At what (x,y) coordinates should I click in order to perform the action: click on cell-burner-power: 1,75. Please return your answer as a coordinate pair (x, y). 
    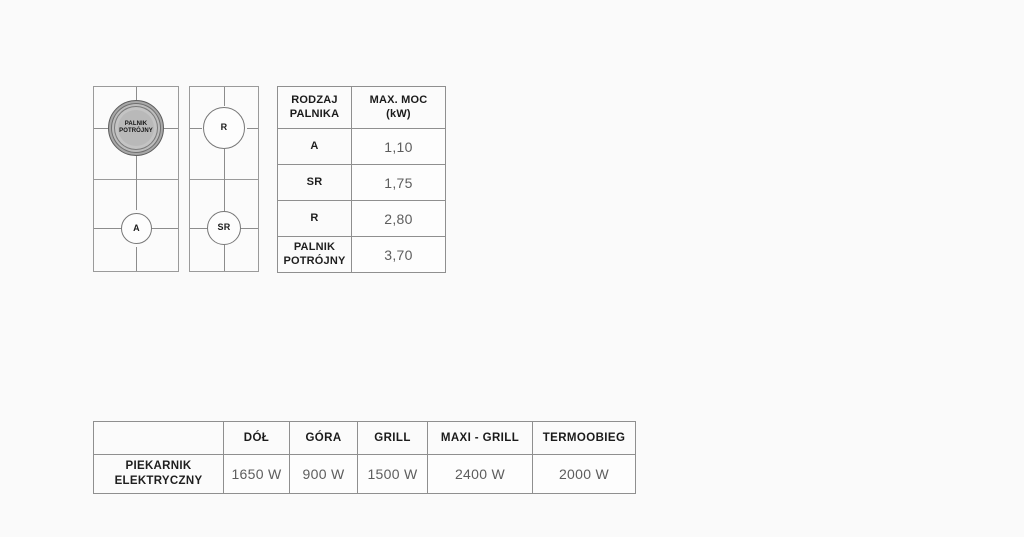
    Looking at the image, I should click on (398, 182).